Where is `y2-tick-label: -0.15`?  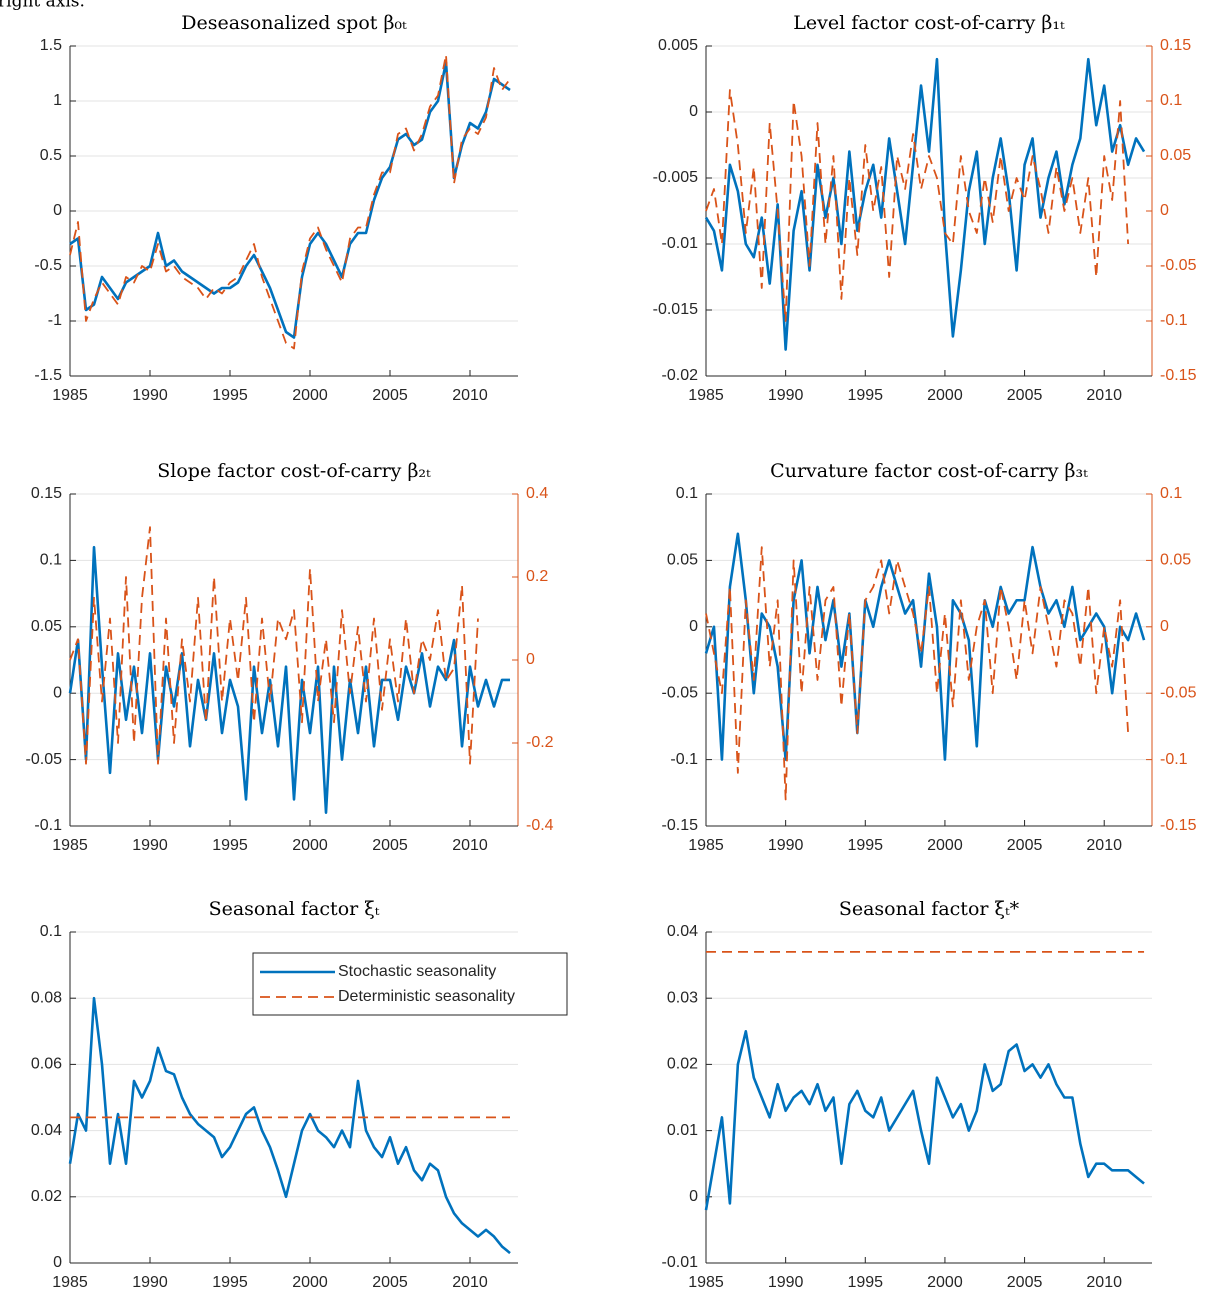 y2-tick-label: -0.15 is located at coordinates (1178, 825).